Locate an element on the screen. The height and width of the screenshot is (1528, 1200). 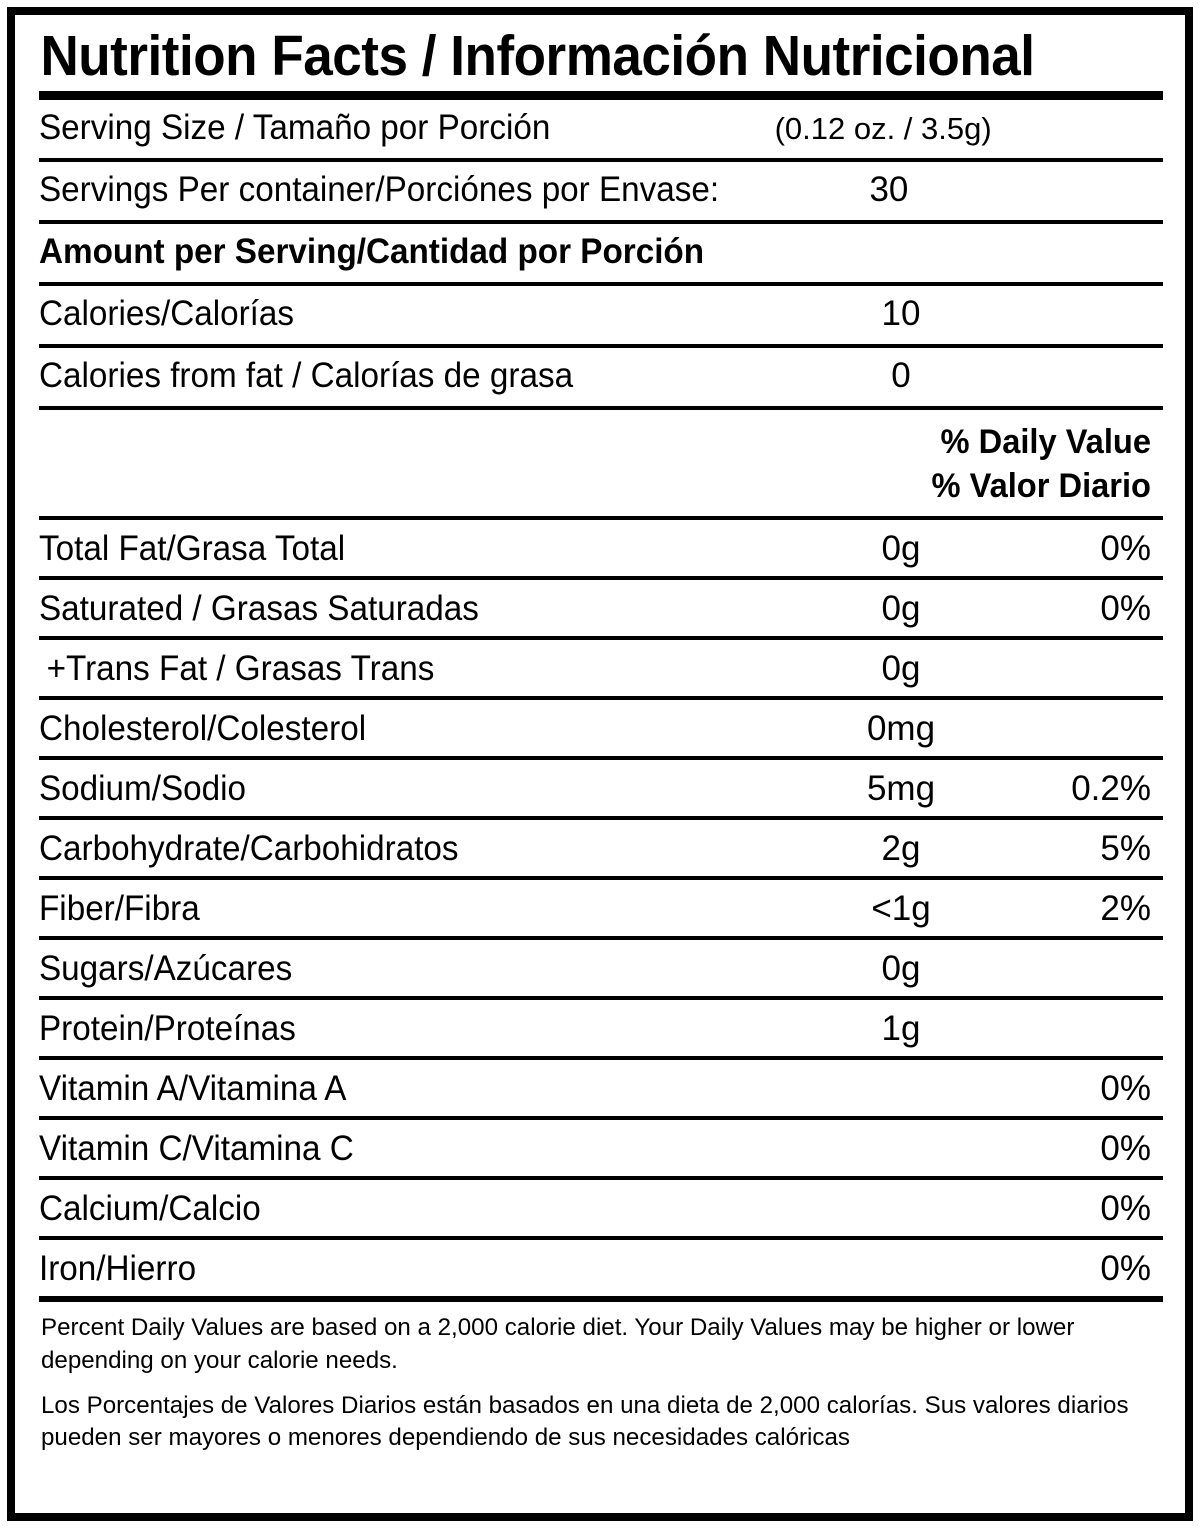
nutrient-amount: 1g is located at coordinates (901, 1028).